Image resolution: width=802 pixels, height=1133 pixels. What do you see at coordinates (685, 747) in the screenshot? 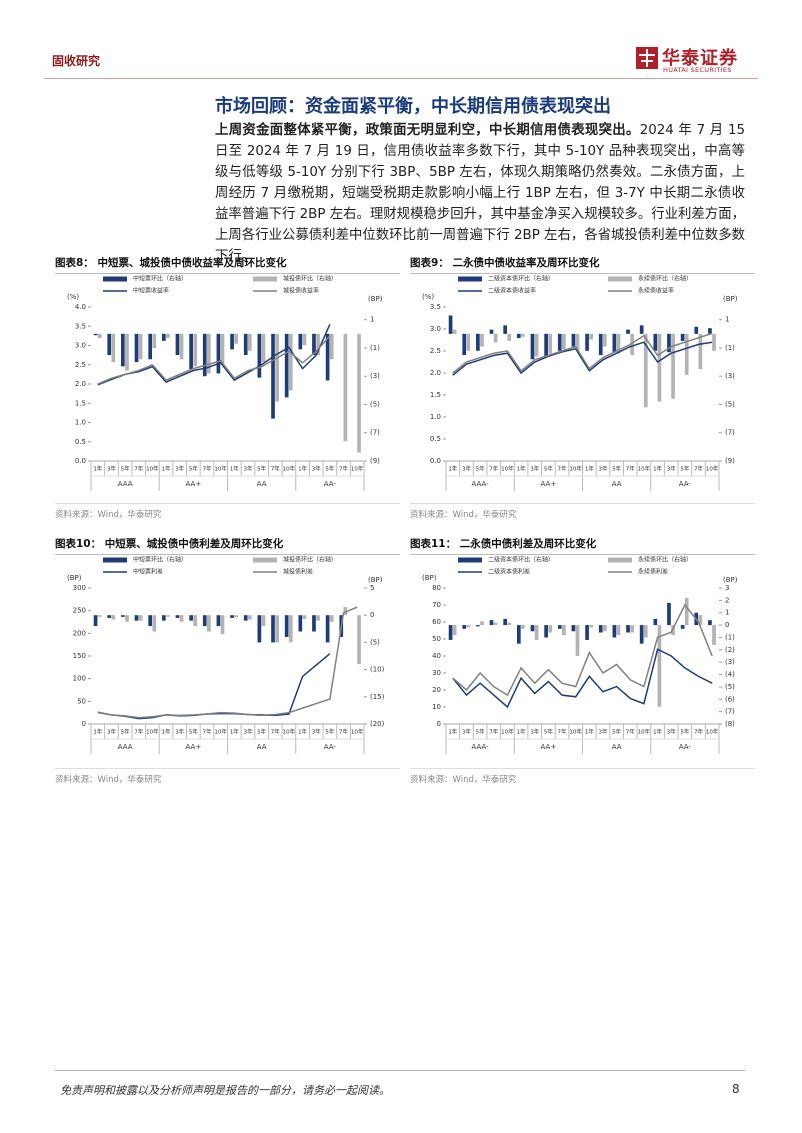
I see `group-label: AA-` at bounding box center [685, 747].